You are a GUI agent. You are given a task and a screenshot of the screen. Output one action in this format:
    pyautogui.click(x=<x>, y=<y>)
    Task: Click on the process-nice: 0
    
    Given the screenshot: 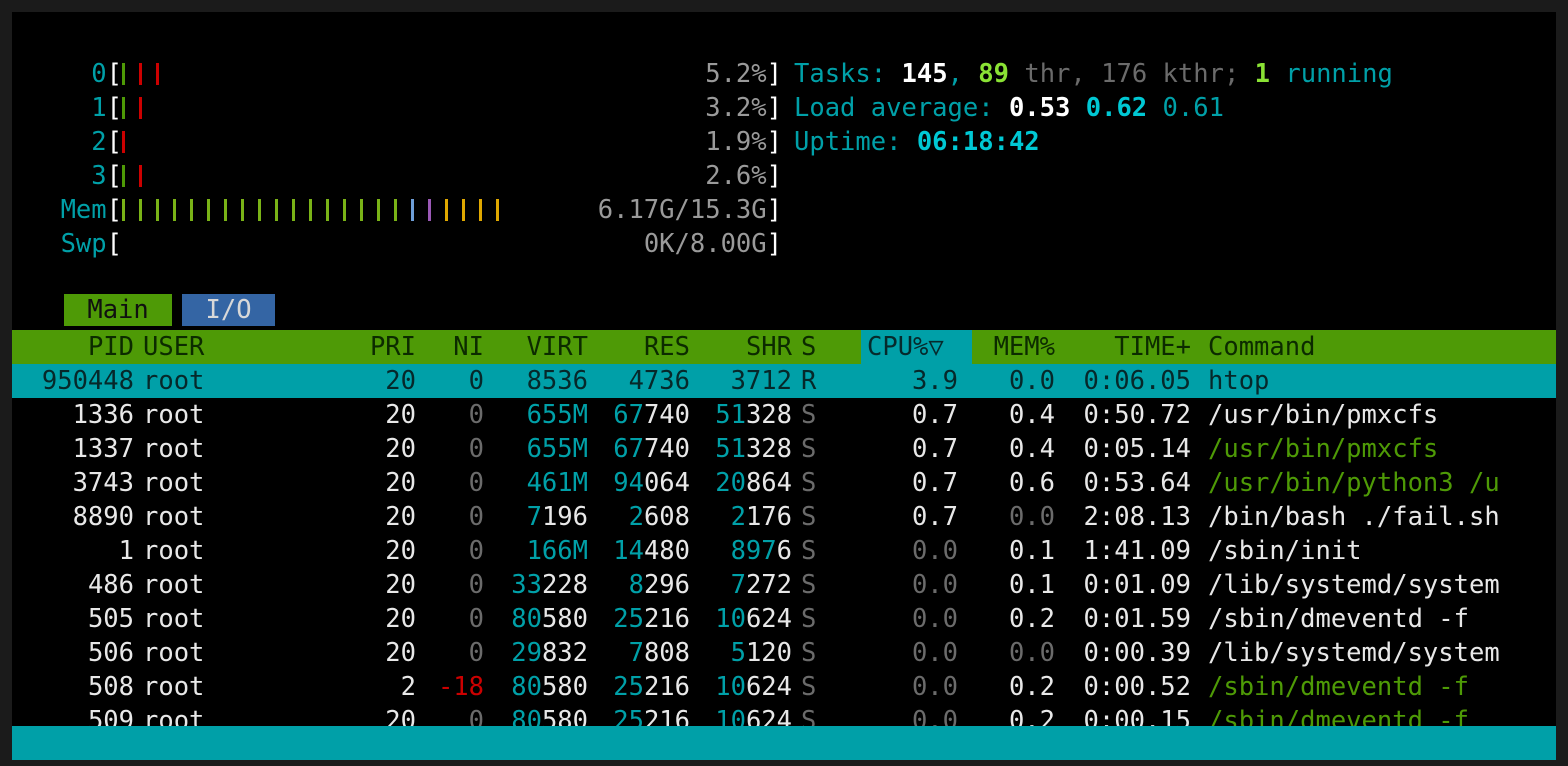 What is the action you would take?
    pyautogui.click(x=476, y=653)
    